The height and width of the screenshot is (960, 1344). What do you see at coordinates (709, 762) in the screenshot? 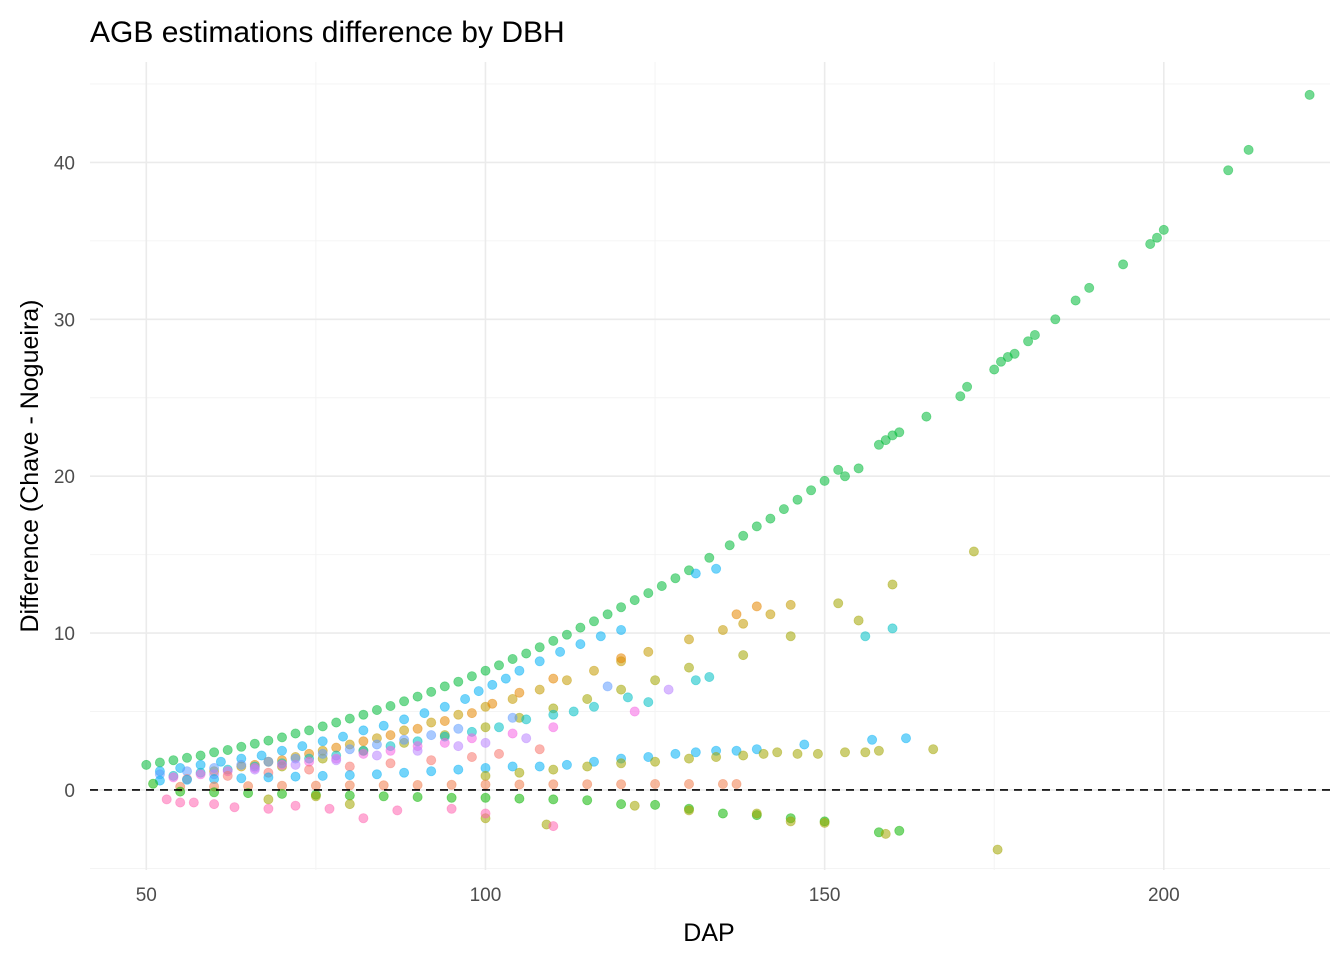
I see `series-group-olive-lower` at bounding box center [709, 762].